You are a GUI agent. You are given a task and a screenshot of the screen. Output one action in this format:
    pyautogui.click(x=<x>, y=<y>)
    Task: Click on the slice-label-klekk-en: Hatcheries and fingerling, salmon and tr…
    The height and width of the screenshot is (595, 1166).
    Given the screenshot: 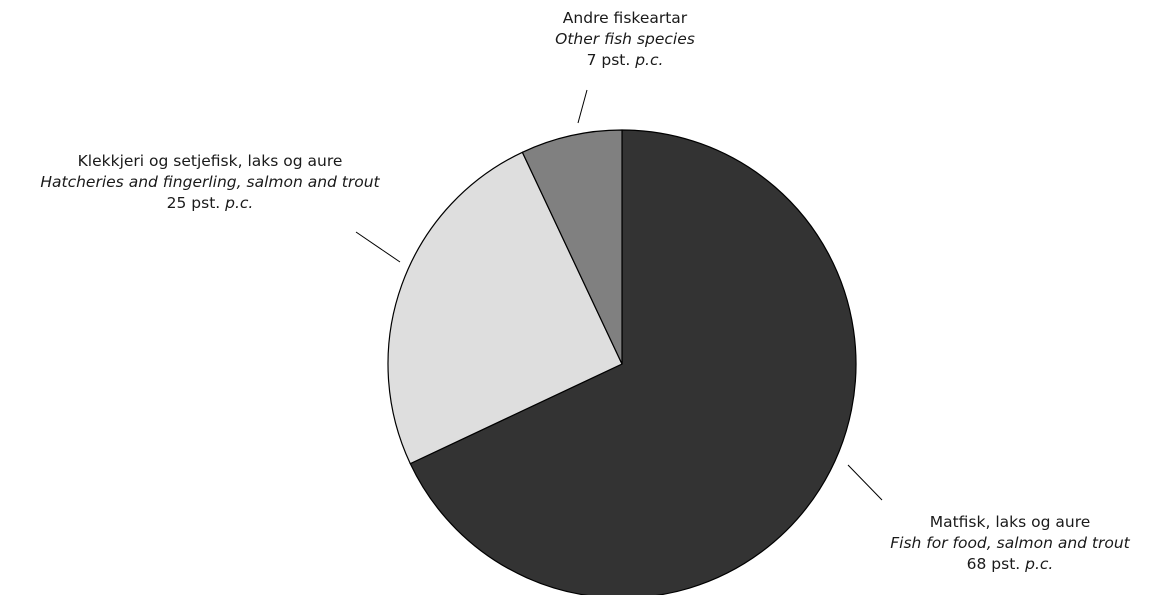 What is the action you would take?
    pyautogui.click(x=210, y=182)
    